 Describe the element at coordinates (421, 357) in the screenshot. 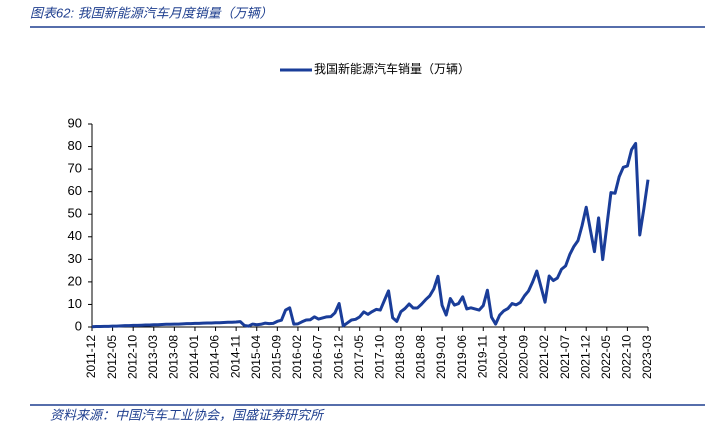

I see `x-tick-label: 2018-08` at that location.